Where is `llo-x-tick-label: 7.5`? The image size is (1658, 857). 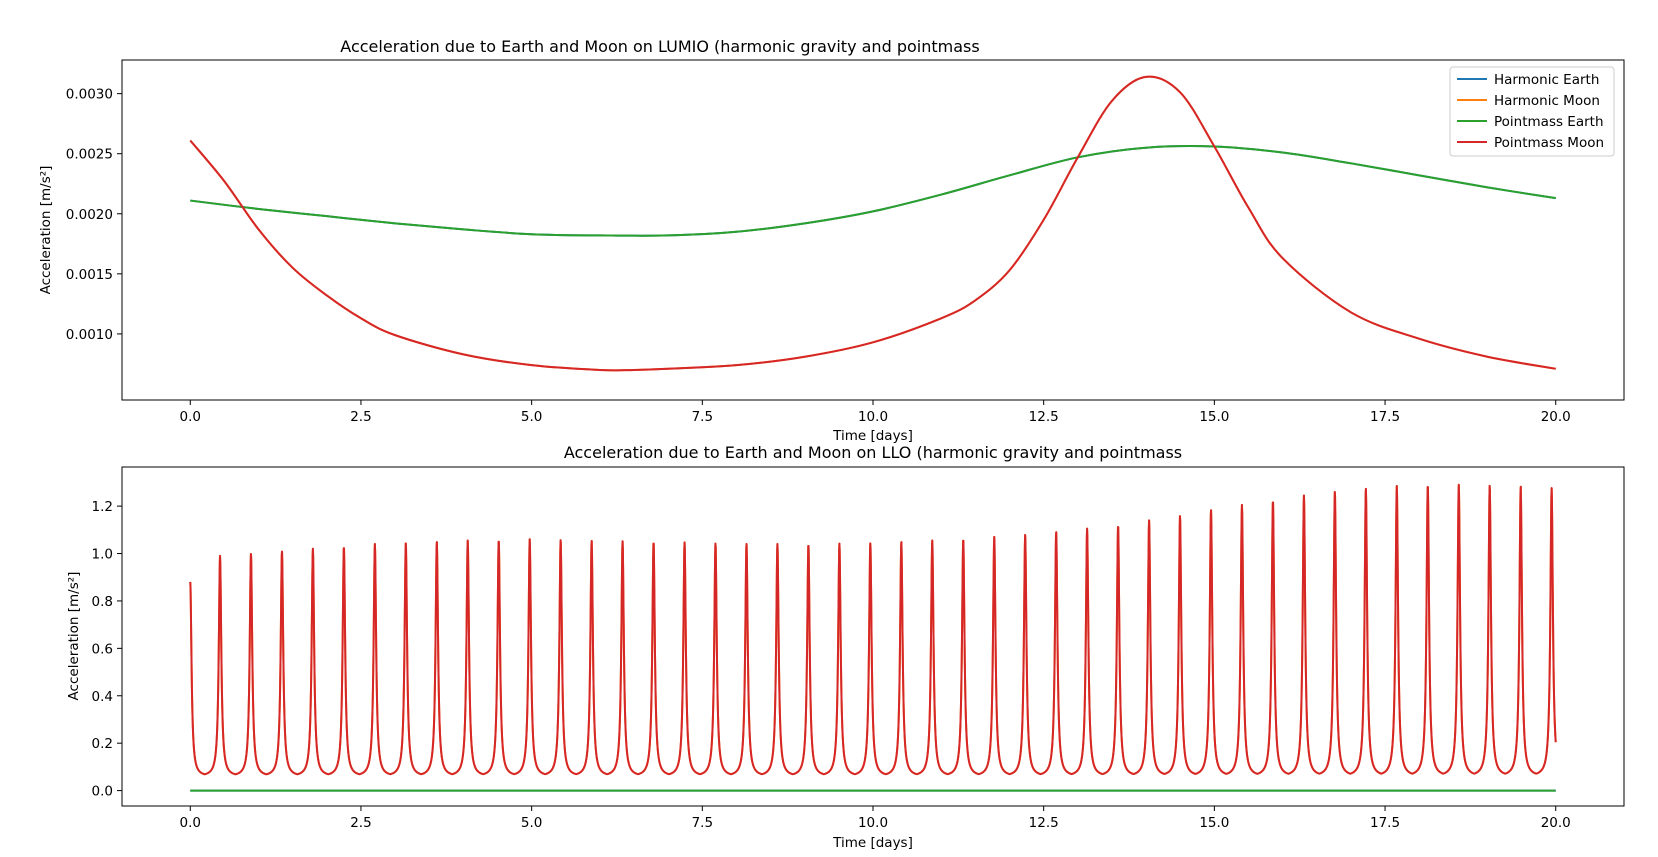 llo-x-tick-label: 7.5 is located at coordinates (702, 823).